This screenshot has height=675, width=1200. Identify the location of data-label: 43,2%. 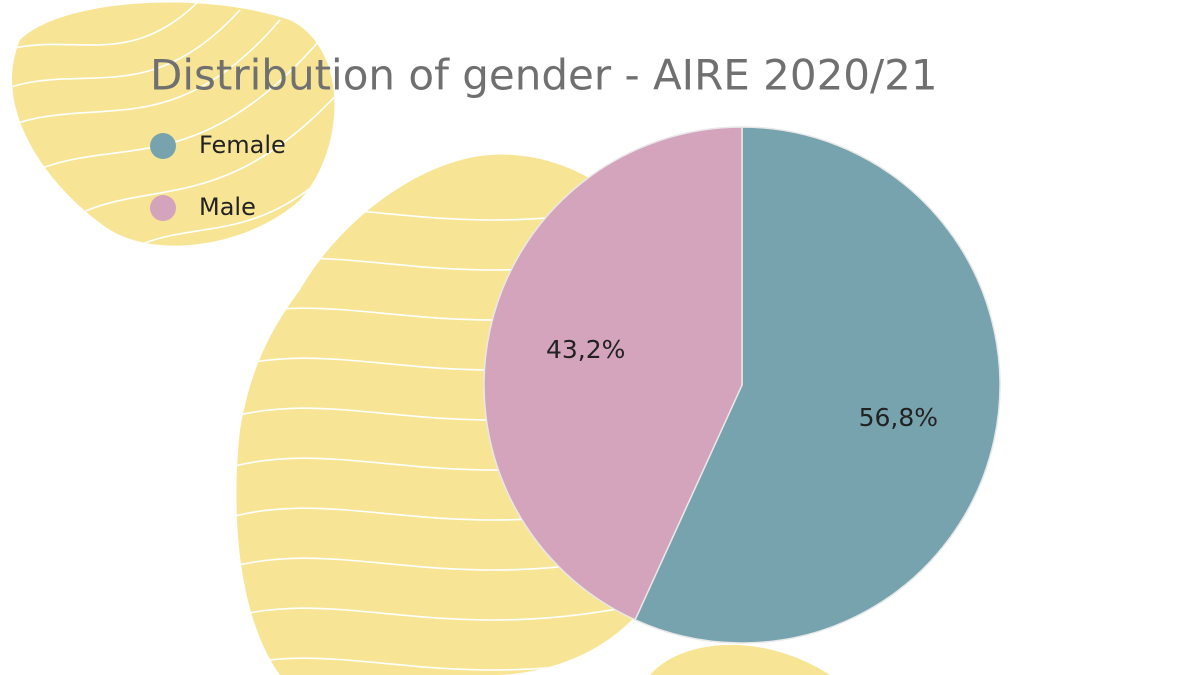
(585, 349).